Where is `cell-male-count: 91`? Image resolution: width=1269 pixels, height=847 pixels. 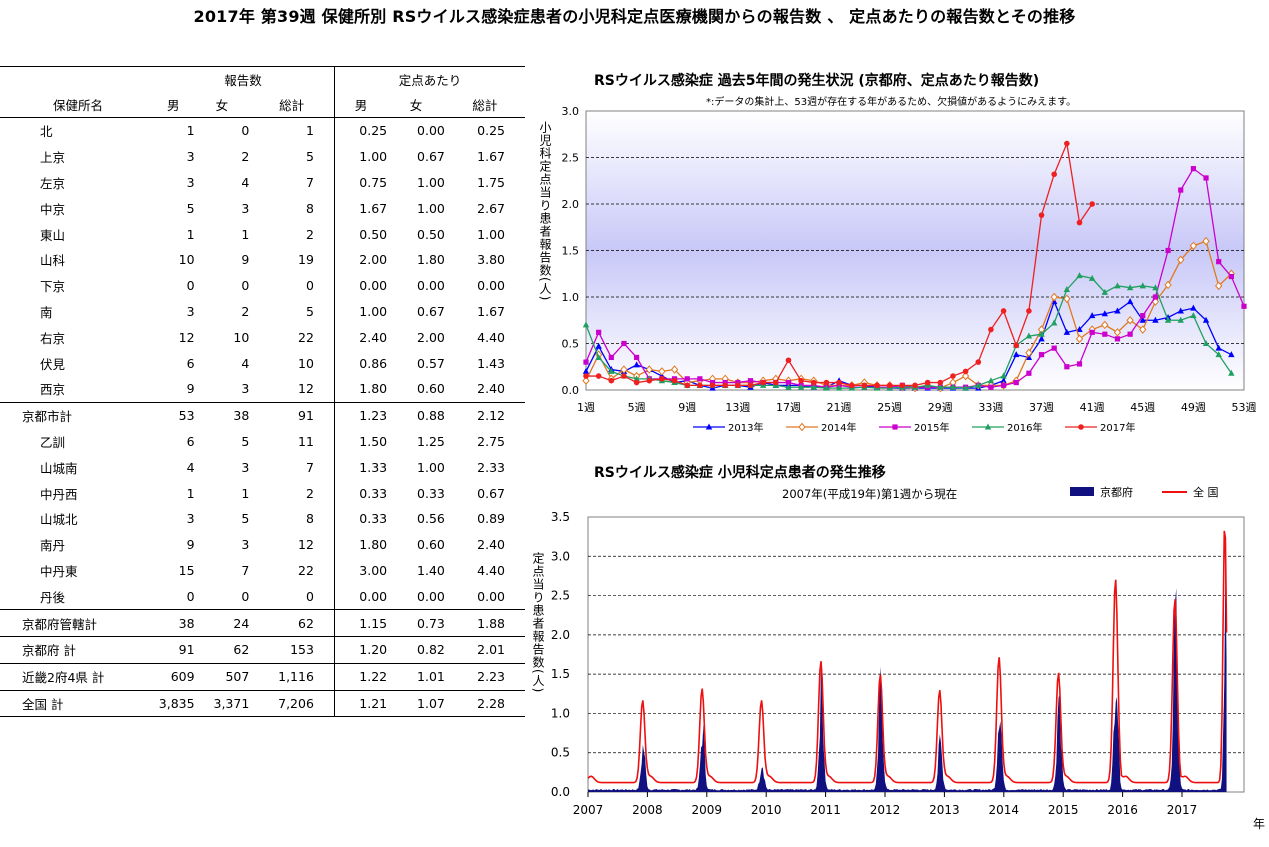
cell-male-count: 91 is located at coordinates (173, 649).